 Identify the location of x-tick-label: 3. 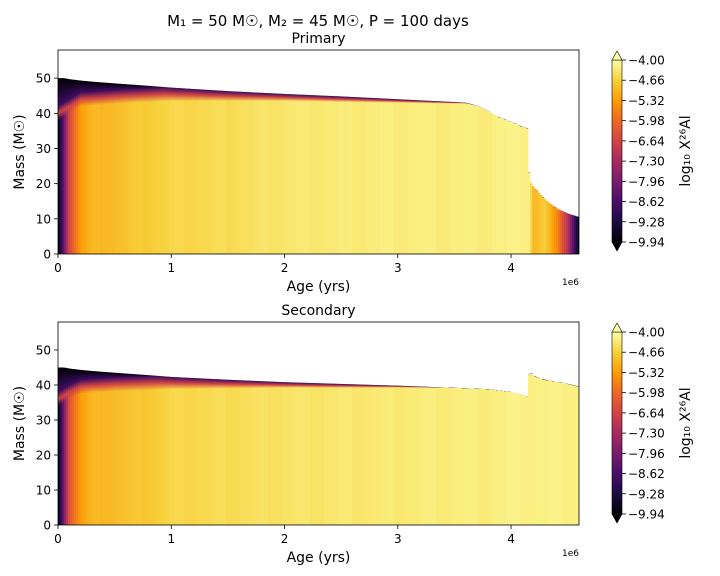
(398, 539).